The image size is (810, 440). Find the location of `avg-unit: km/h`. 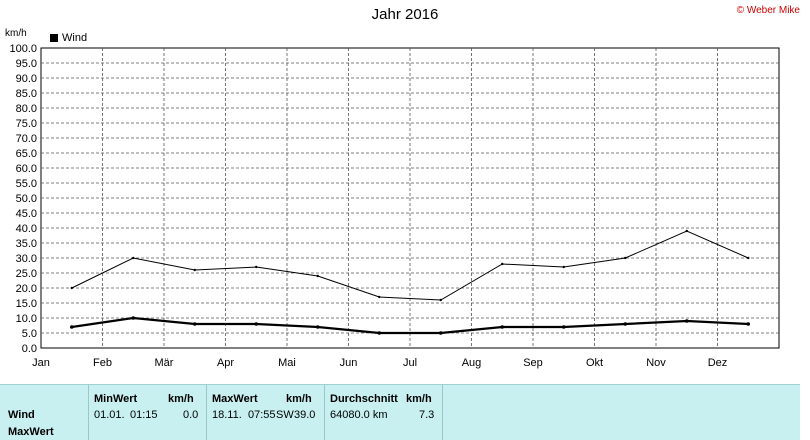

avg-unit: km/h is located at coordinates (419, 399).